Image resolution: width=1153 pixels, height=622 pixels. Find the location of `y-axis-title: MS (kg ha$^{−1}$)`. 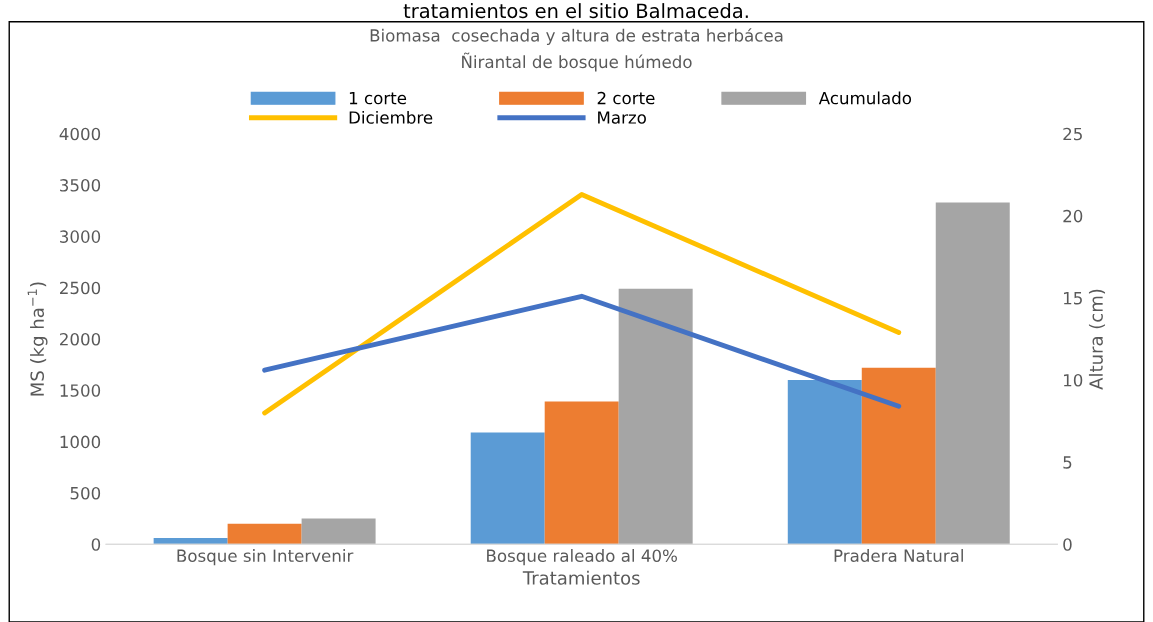

y-axis-title: MS (kg ha$^{−1}$) is located at coordinates (37, 339).